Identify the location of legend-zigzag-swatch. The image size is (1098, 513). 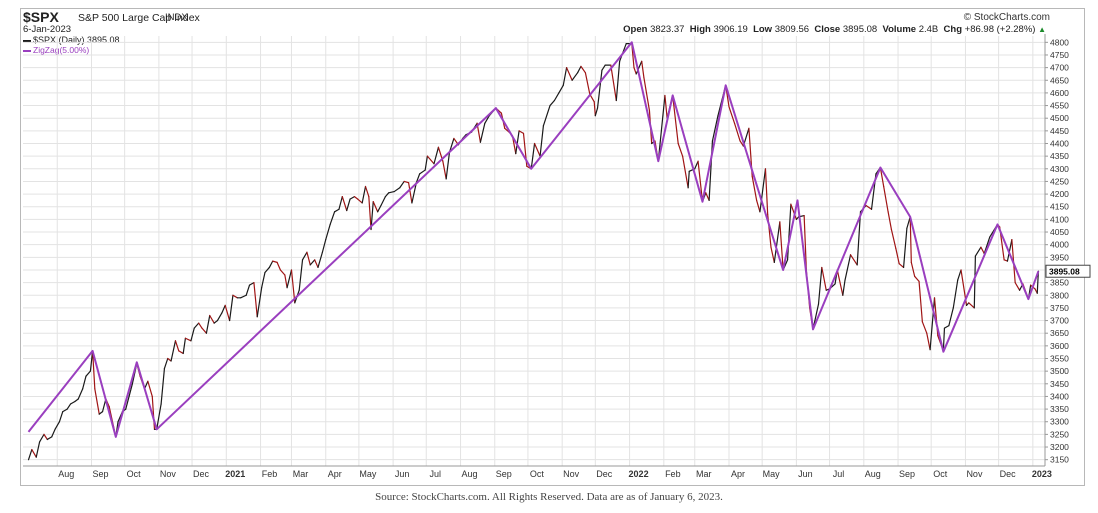
(27, 50).